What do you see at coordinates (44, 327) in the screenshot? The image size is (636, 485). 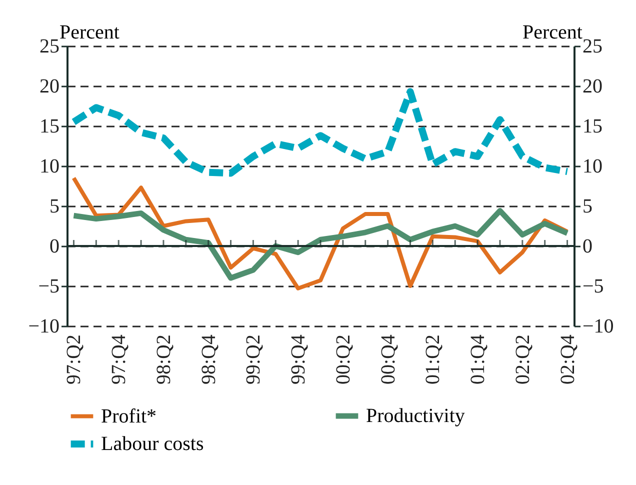 I see `y-tick-label: −10` at bounding box center [44, 327].